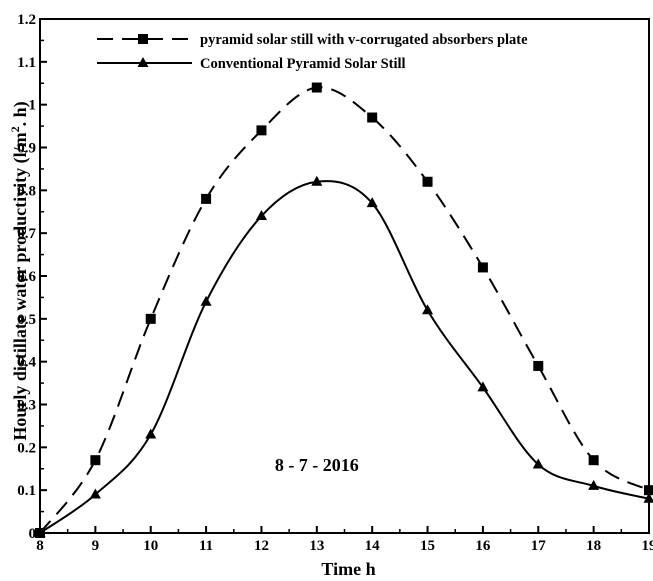  What do you see at coordinates (26, 448) in the screenshot?
I see `y-tick-label: 0.2` at bounding box center [26, 448].